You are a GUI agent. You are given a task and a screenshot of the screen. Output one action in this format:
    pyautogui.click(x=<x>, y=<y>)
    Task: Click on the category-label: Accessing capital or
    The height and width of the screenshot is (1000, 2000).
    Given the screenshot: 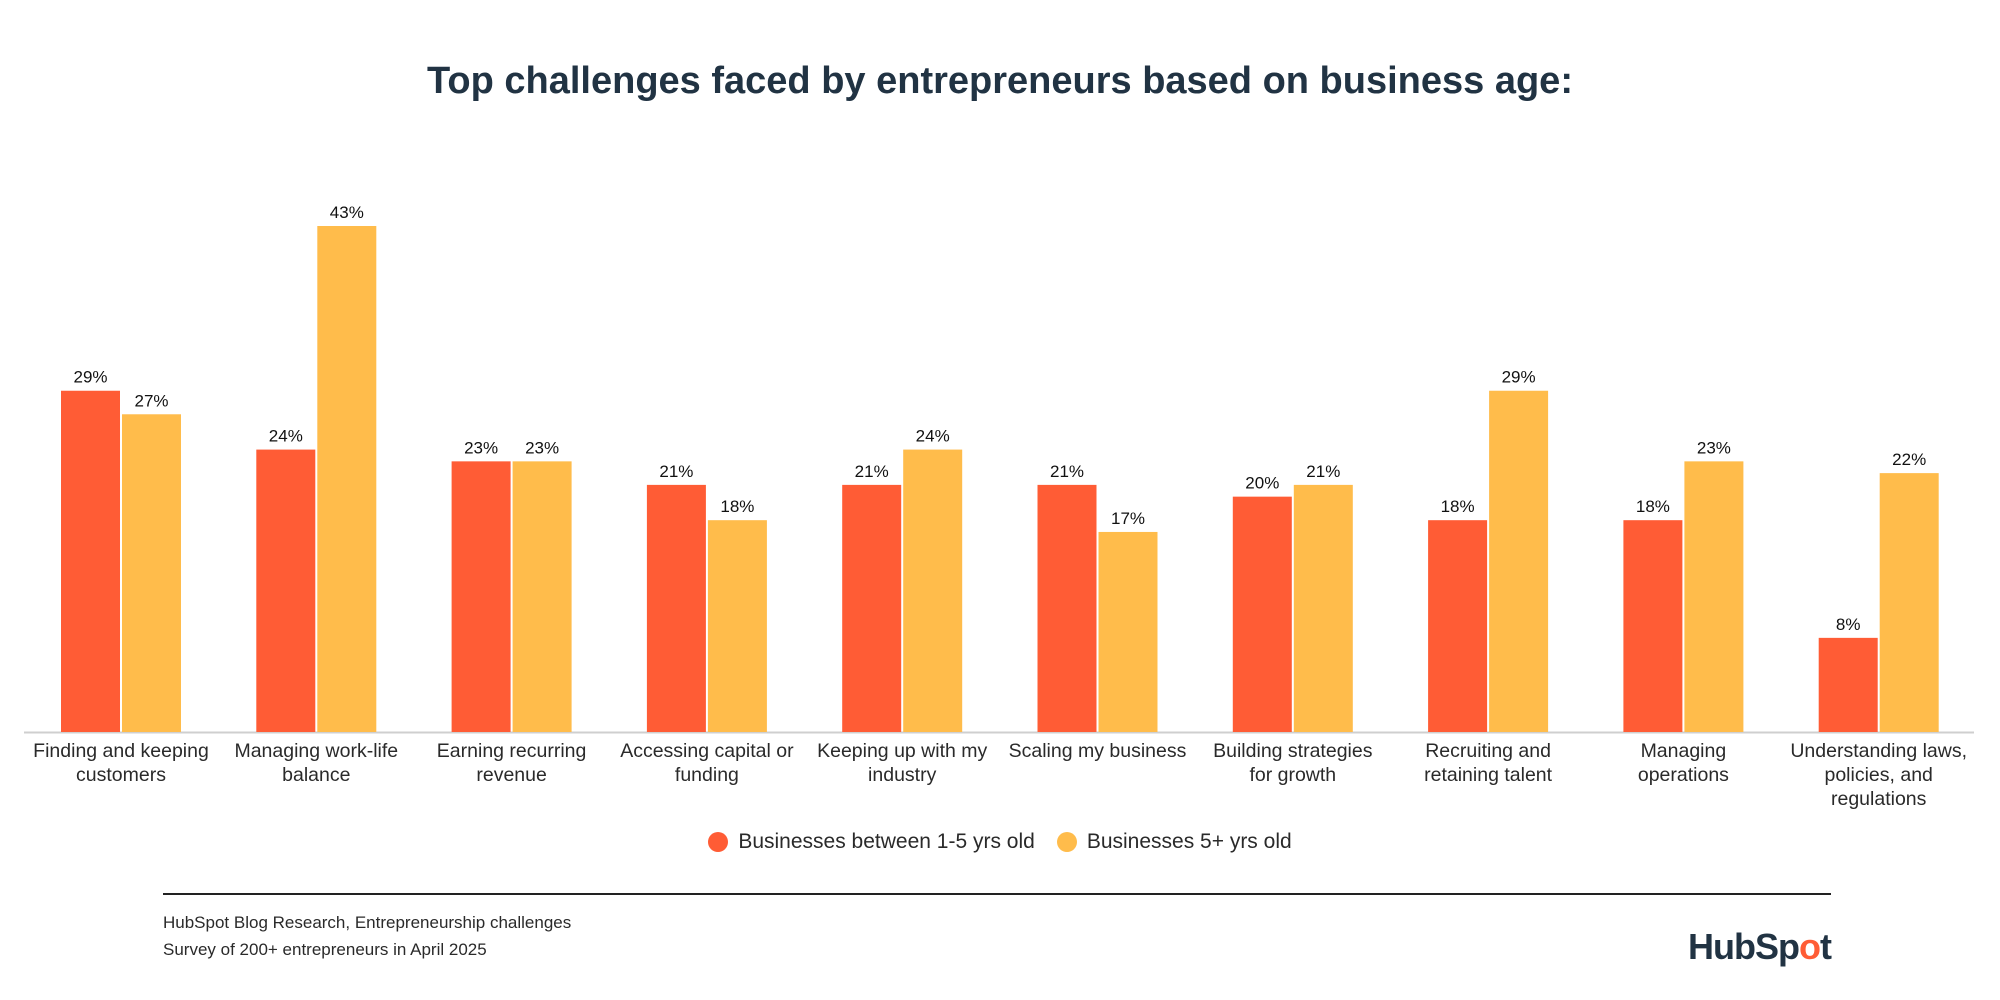 What is the action you would take?
    pyautogui.click(x=707, y=751)
    